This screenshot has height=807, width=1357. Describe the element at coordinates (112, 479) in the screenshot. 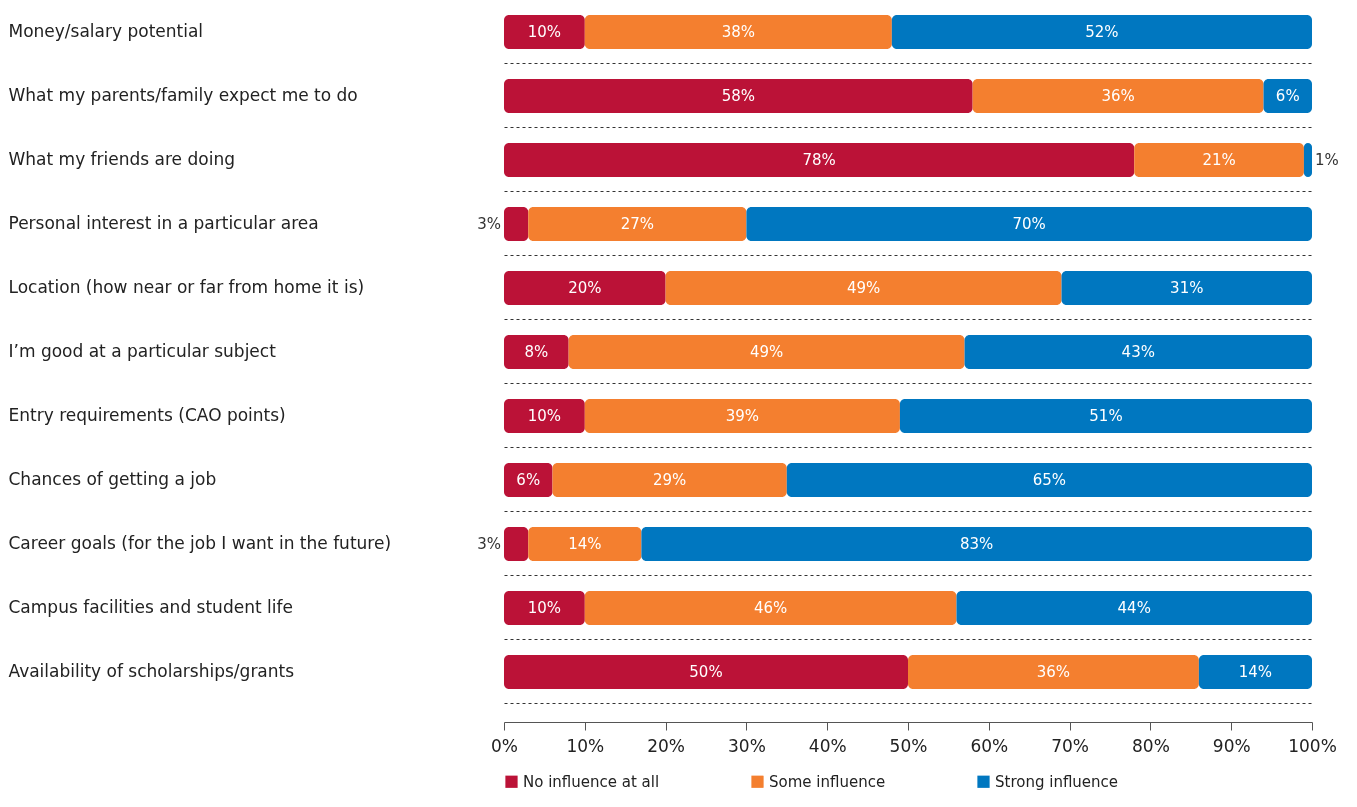

I see `y-tick-label: Chances of getting a job` at that location.